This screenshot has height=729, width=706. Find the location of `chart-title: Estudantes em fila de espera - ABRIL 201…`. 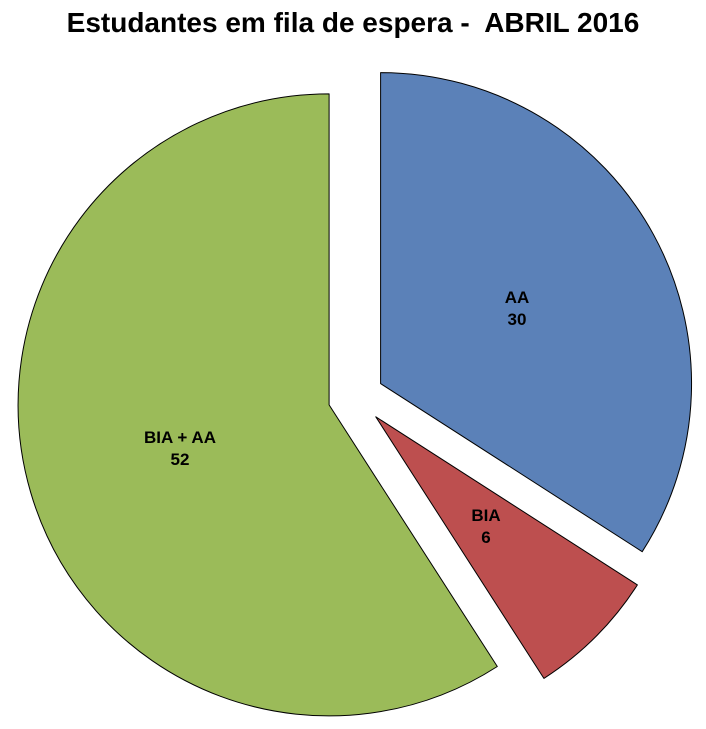

chart-title: Estudantes em fila de espera - ABRIL 201… is located at coordinates (353, 22).